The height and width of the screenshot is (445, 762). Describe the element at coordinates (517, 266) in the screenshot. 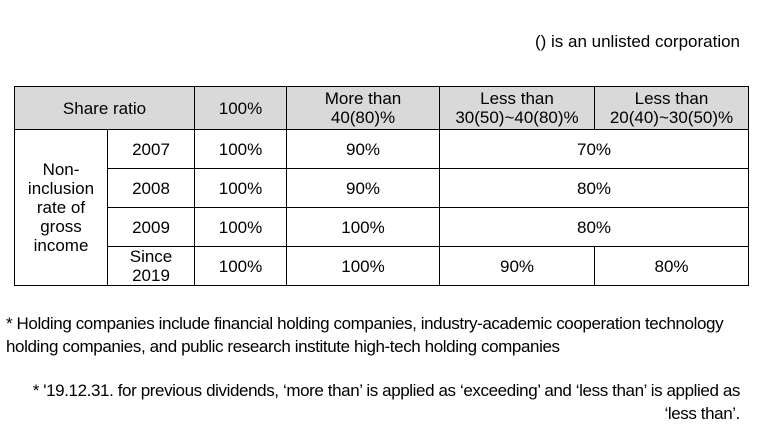

I see `cell-less-than-30-40: 90%` at that location.